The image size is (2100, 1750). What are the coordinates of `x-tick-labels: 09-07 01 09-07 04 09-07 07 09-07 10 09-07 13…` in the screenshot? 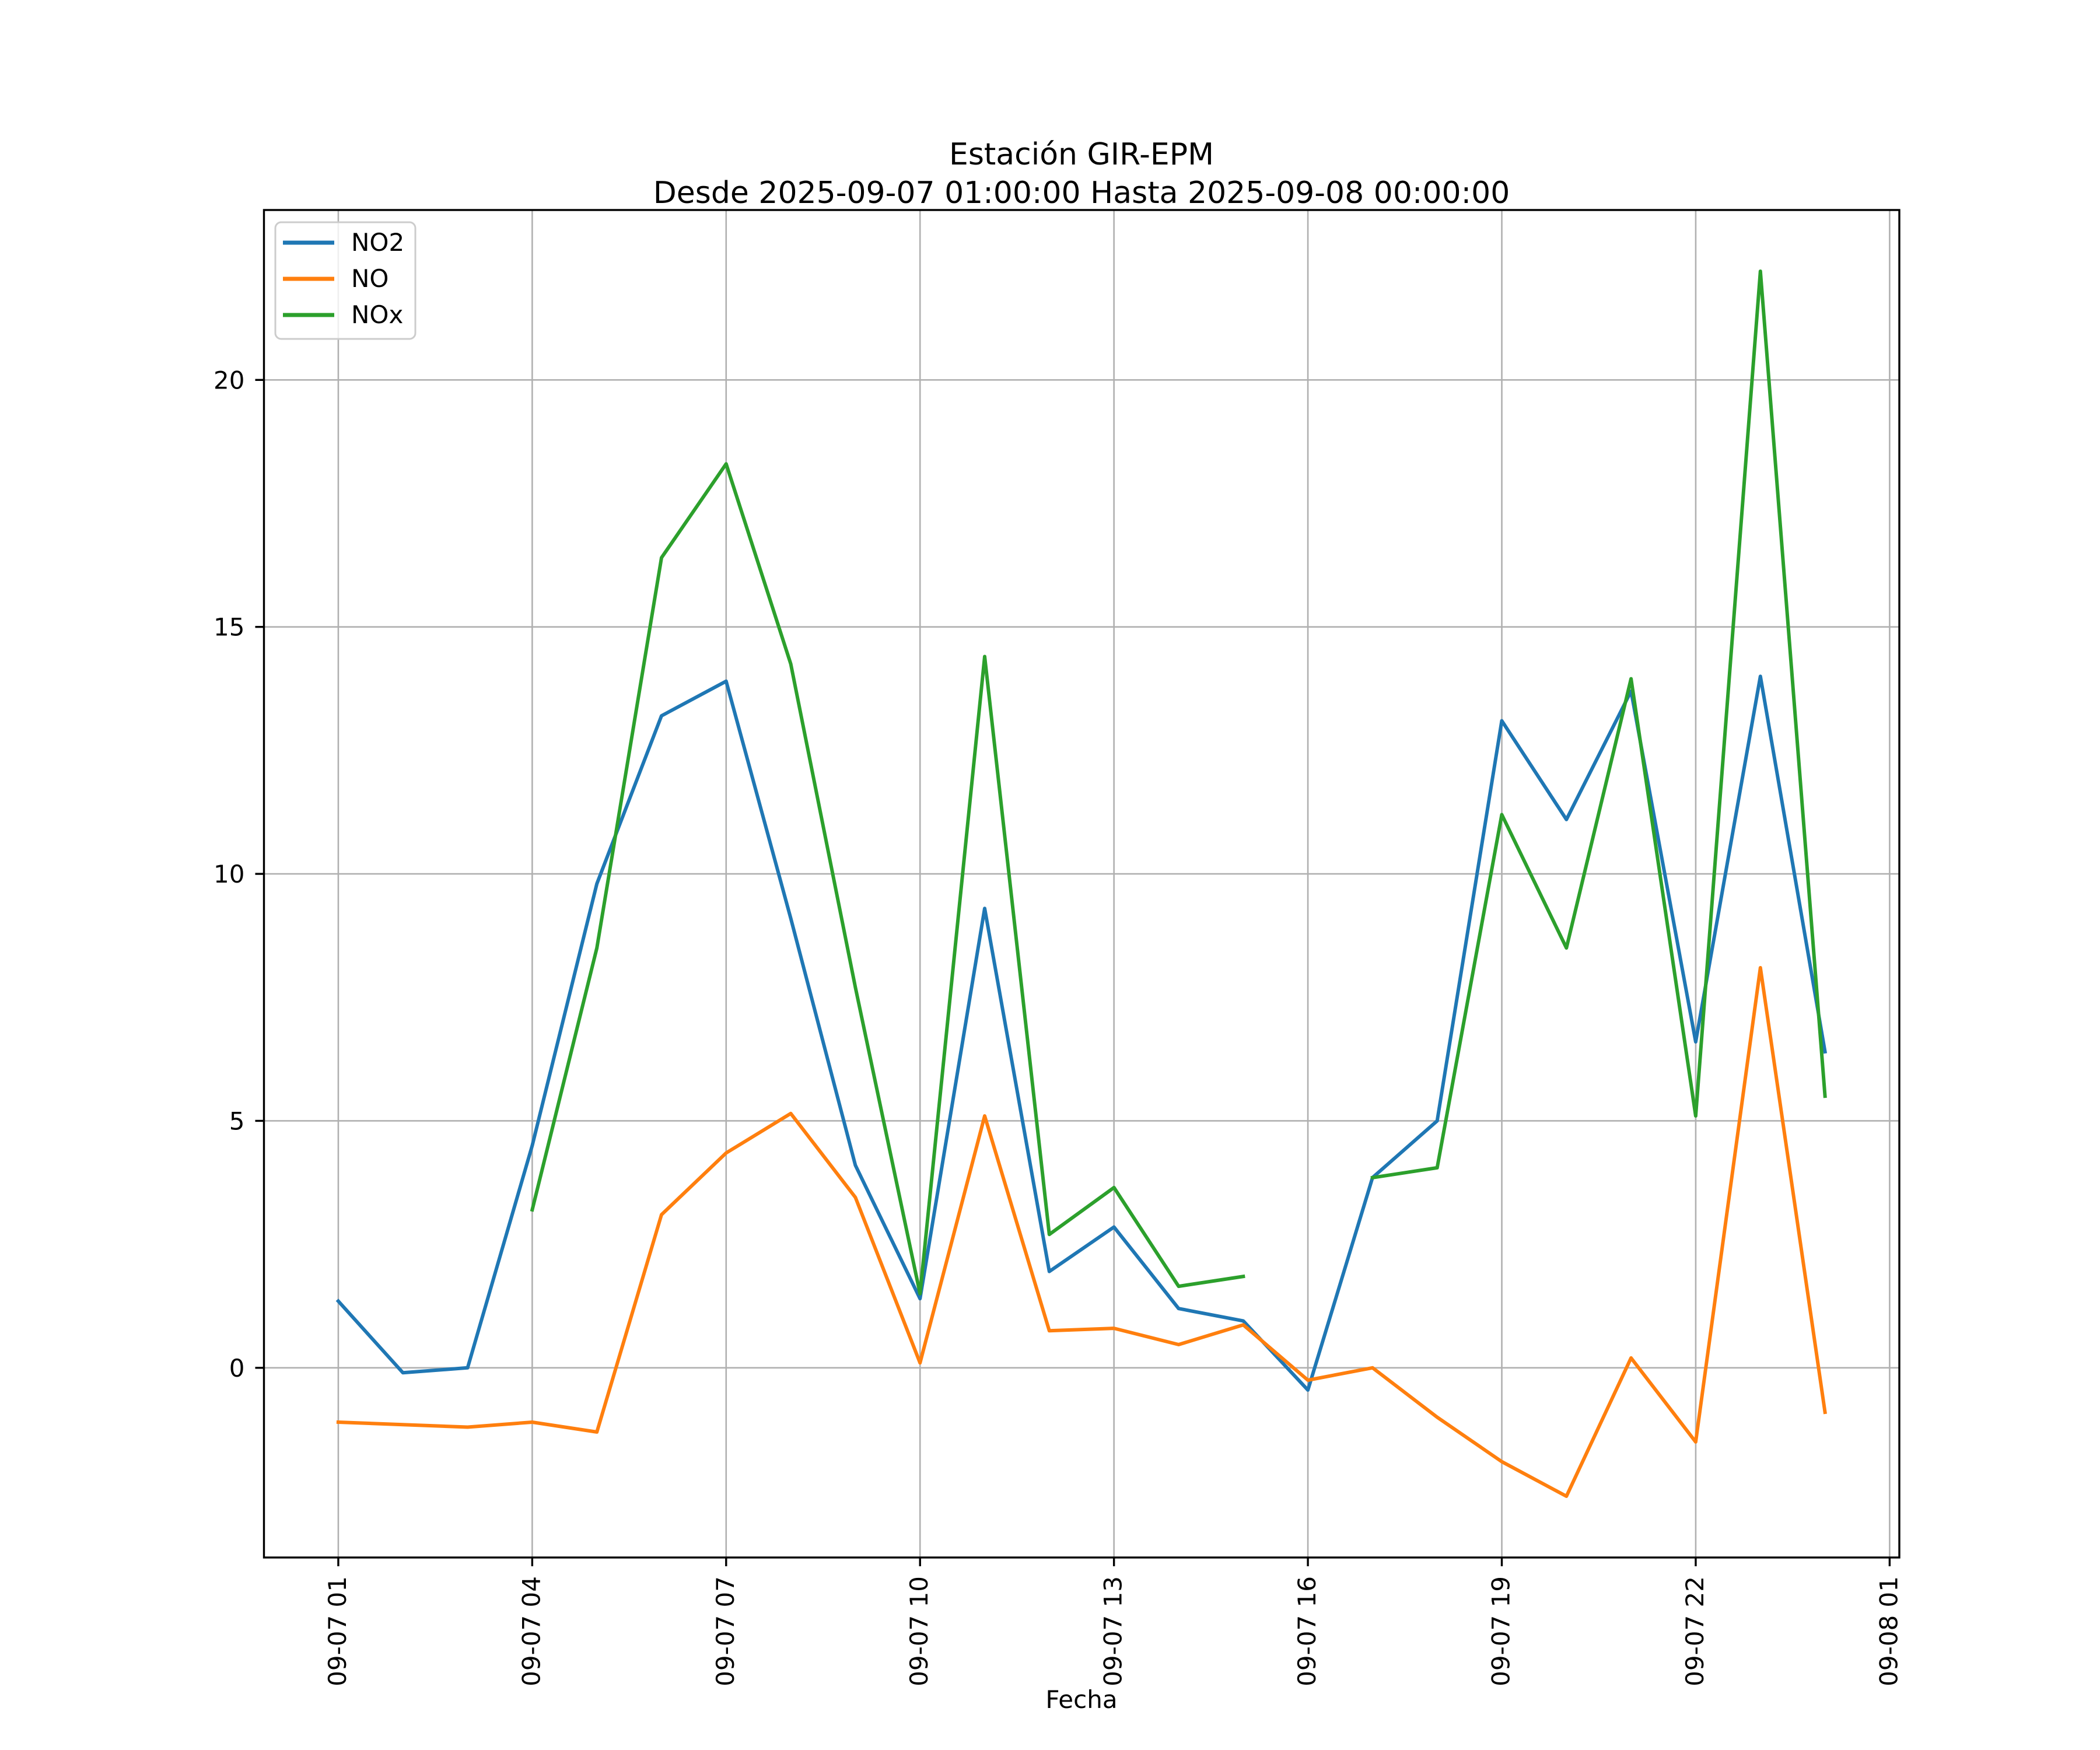 It's located at (1113, 1631).